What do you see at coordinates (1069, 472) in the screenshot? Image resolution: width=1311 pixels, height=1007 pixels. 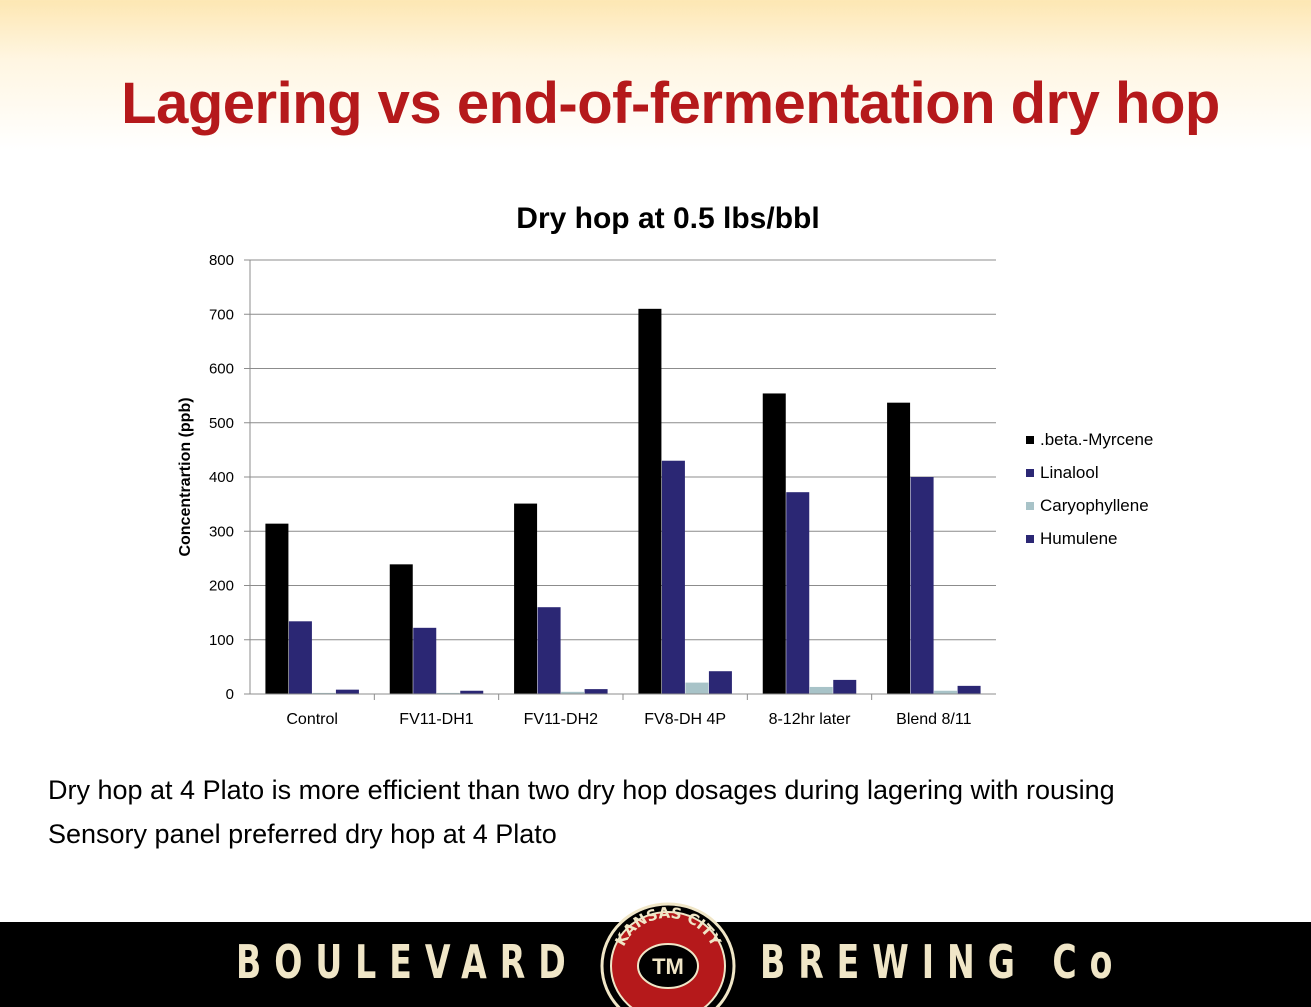 I see `legend-label: Linalool` at bounding box center [1069, 472].